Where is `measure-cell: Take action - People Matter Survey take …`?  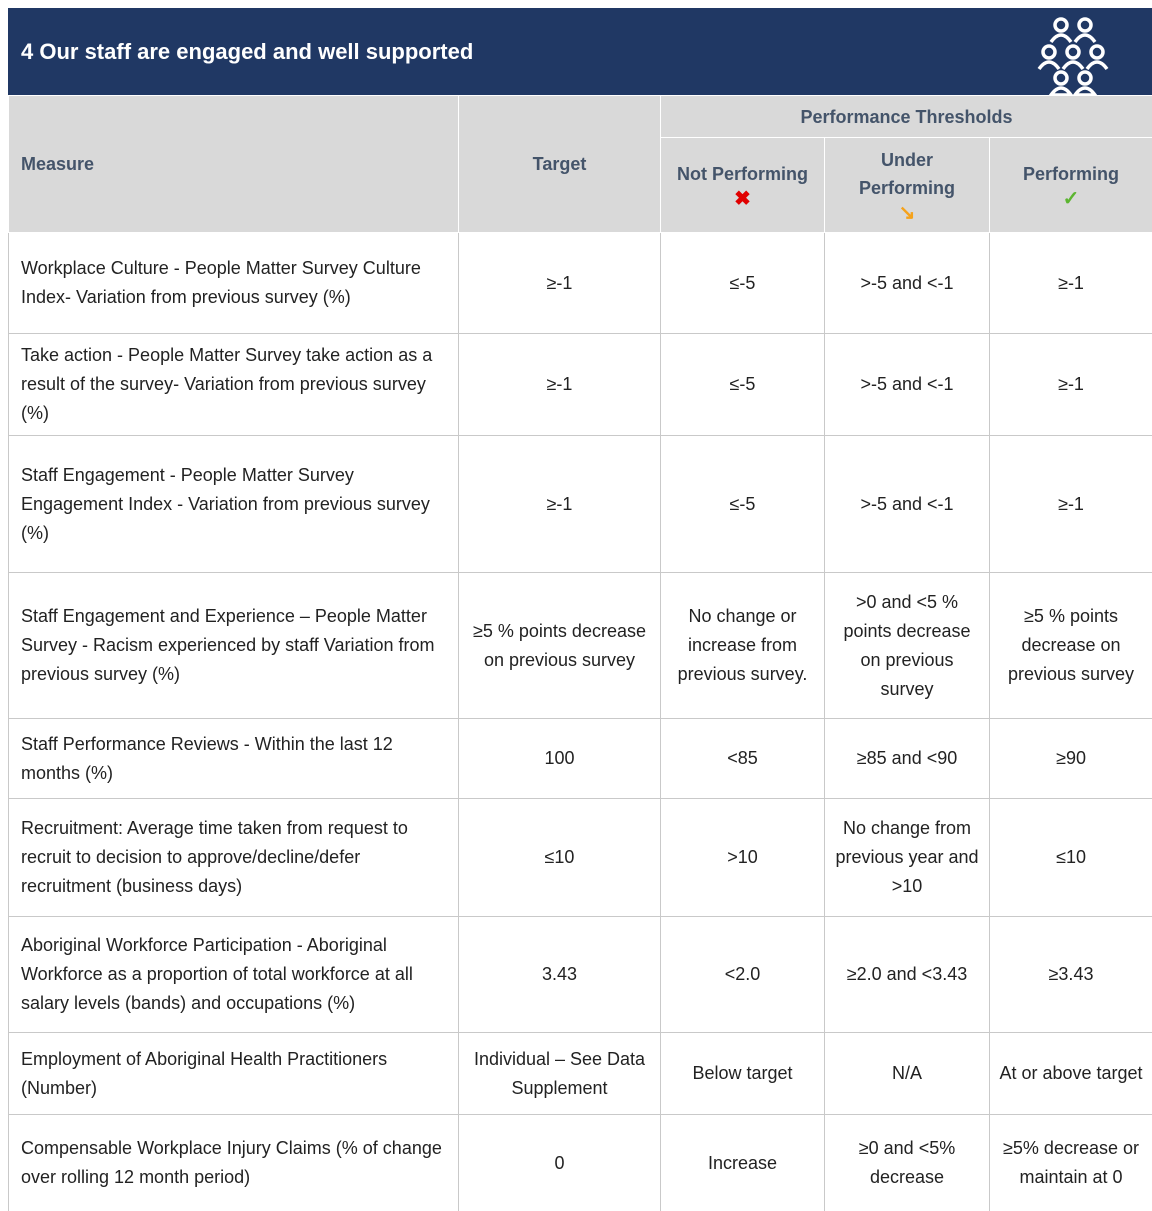 measure-cell: Take action - People Matter Survey take … is located at coordinates (233, 384).